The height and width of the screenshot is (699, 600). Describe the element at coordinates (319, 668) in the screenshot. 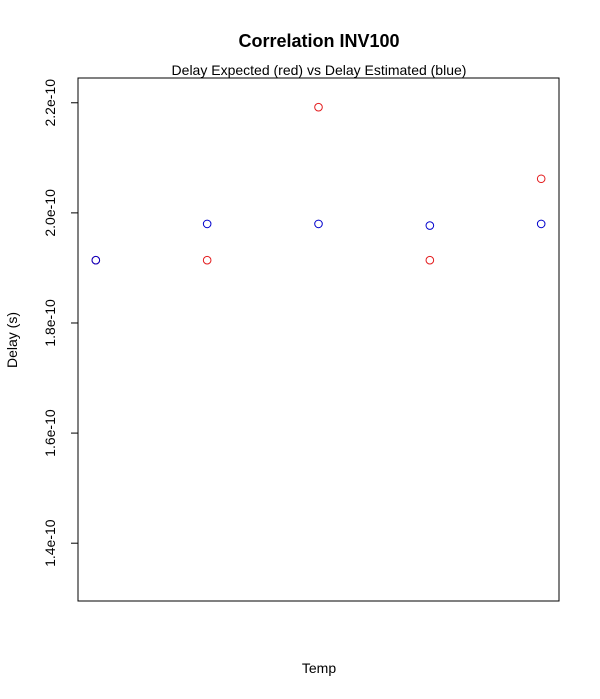

I see `x-axis-label: Temp` at that location.